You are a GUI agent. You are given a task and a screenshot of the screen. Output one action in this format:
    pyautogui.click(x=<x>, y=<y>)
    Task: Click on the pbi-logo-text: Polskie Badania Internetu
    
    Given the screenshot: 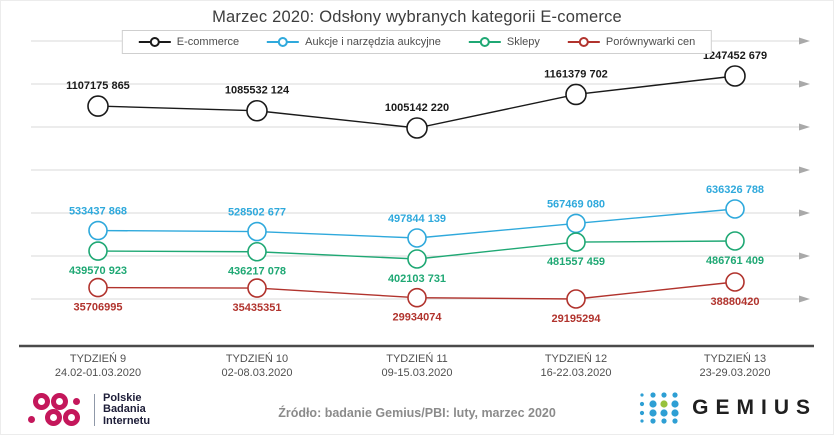 What is the action you would take?
    pyautogui.click(x=127, y=409)
    